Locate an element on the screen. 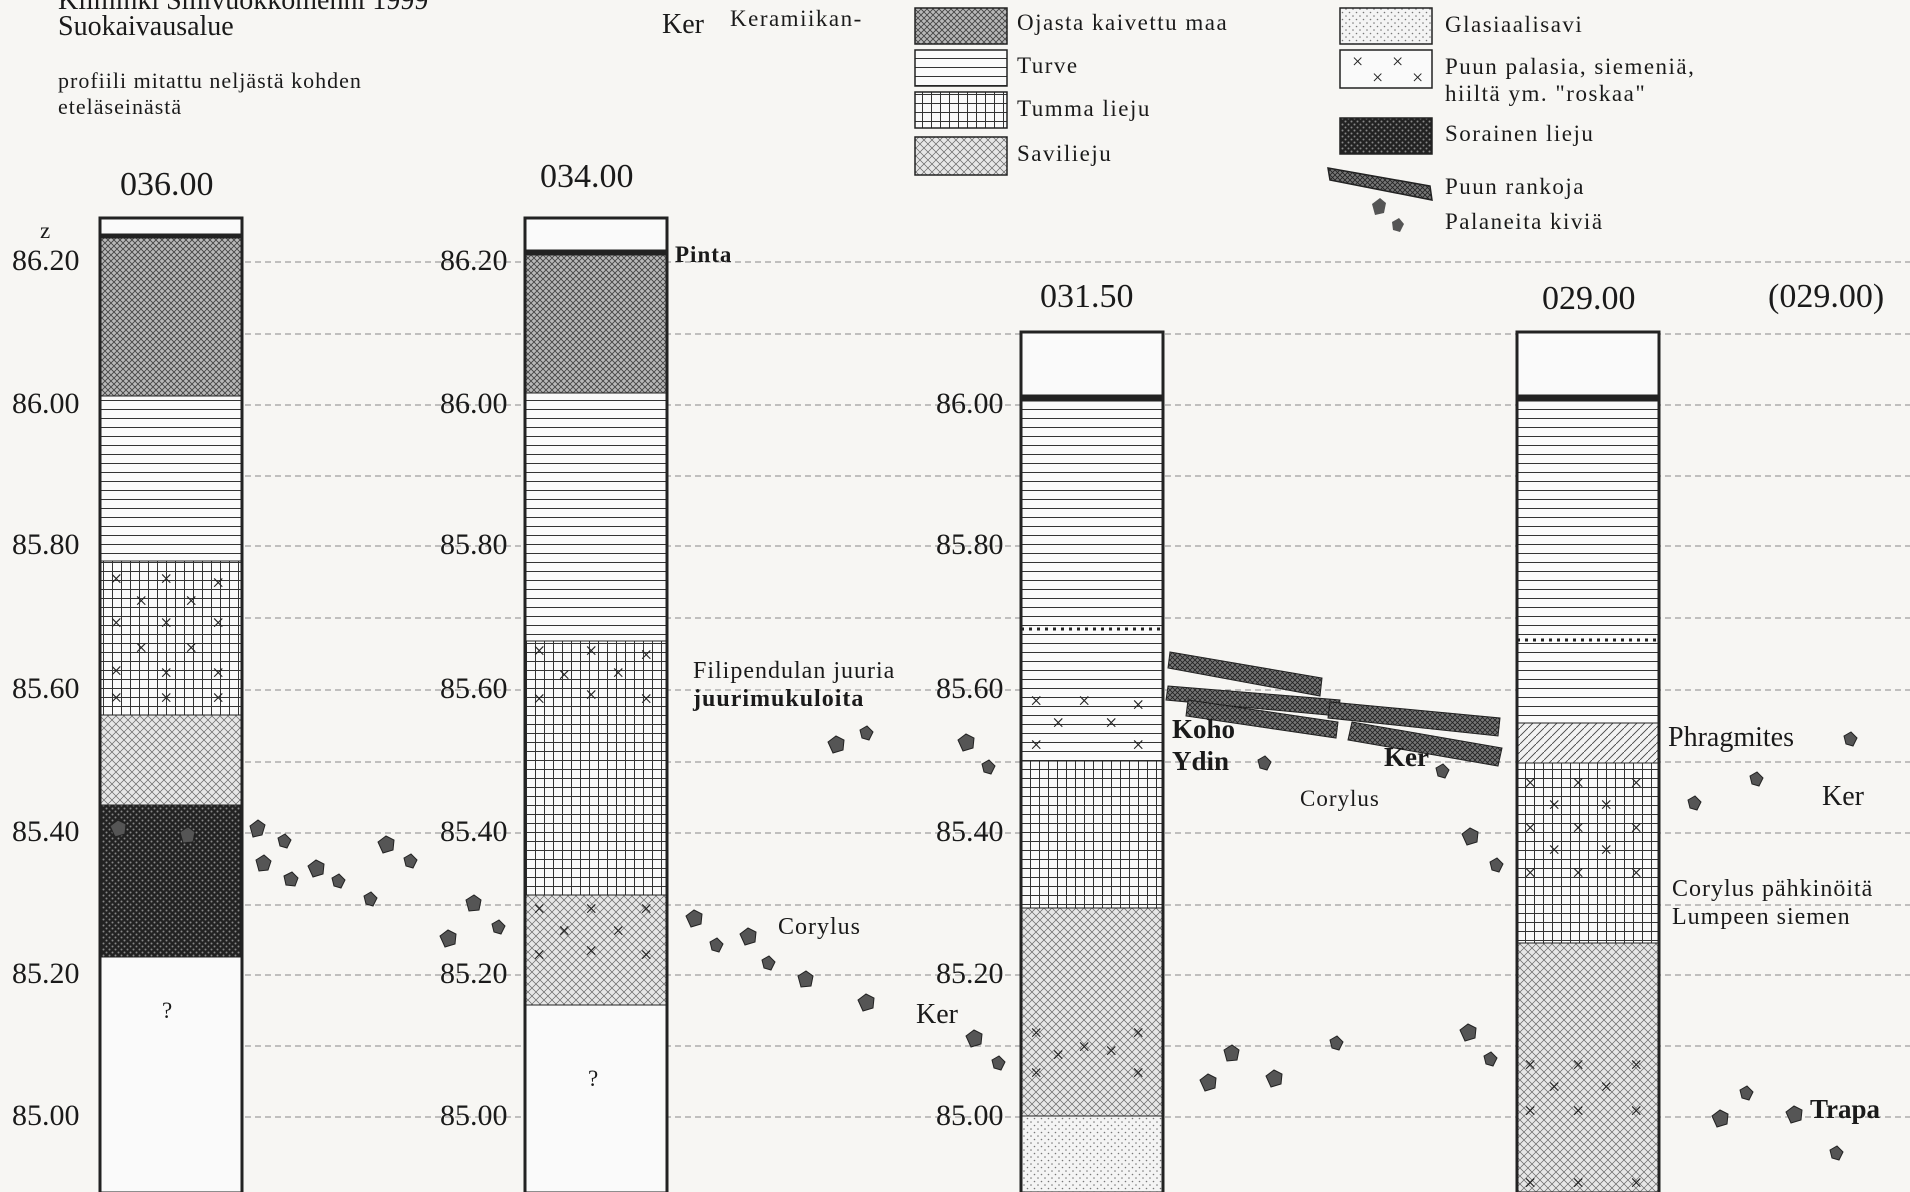 The image size is (1910, 1192). core-029-00: × × × × × × × × × × × × × × × × × × × × × × × × is located at coordinates (1588, 761).